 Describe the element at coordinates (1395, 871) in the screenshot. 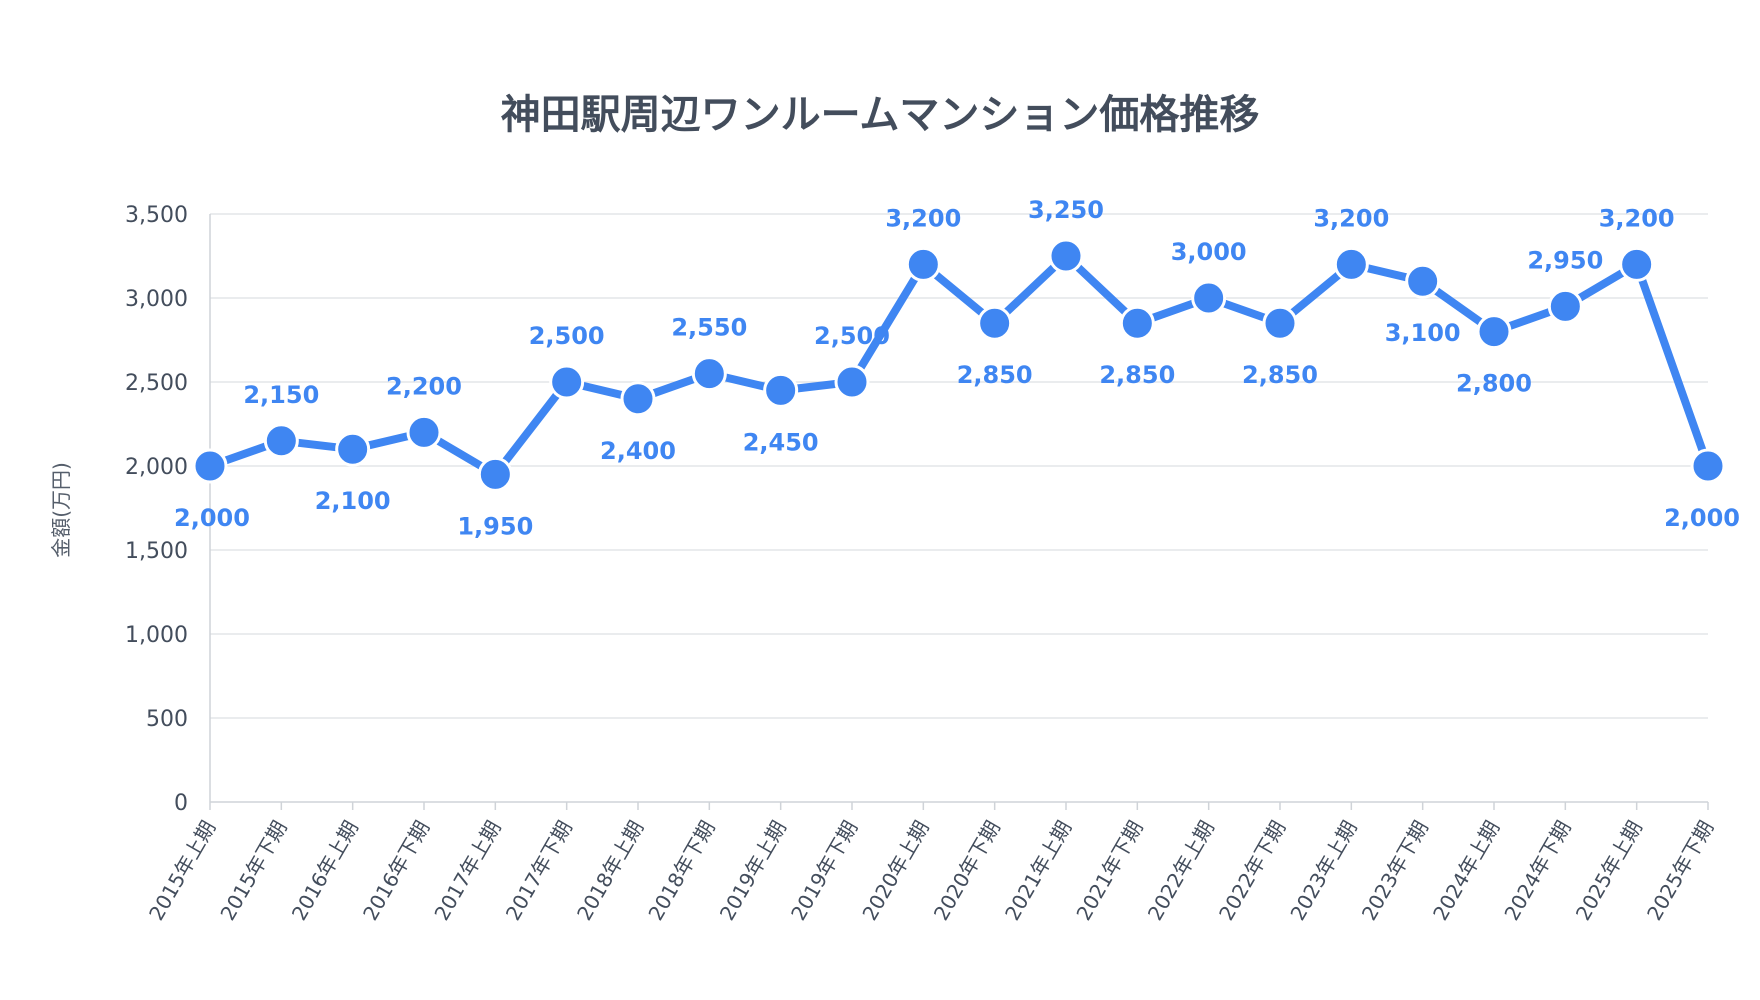

I see `x-tick-label: 2023年下期` at that location.